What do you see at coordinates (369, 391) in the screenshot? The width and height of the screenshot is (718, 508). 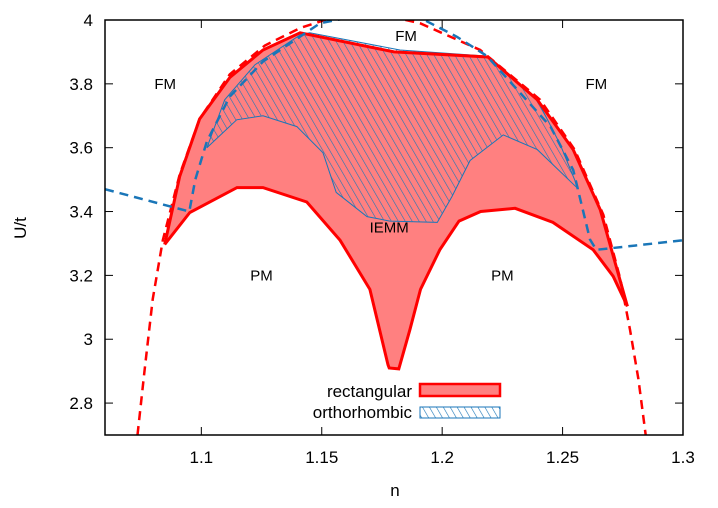 I see `legend-label-rectangular: rectangular` at bounding box center [369, 391].